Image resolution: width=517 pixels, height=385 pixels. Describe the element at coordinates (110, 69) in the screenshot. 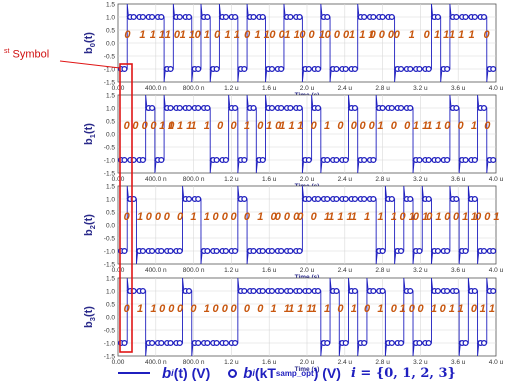

I see `y-tick-label: -1.0` at that location.